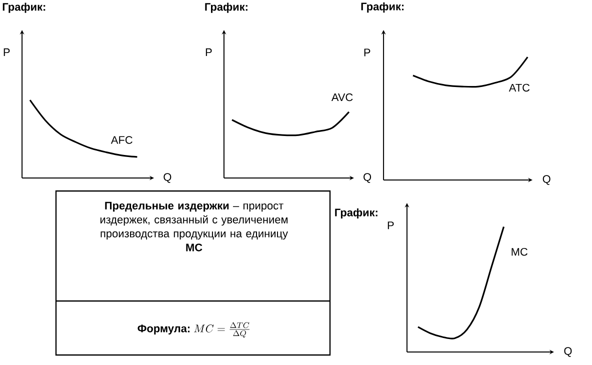 The image size is (592, 365). Describe the element at coordinates (164, 329) in the screenshot. I see `text: Формула:` at that location.